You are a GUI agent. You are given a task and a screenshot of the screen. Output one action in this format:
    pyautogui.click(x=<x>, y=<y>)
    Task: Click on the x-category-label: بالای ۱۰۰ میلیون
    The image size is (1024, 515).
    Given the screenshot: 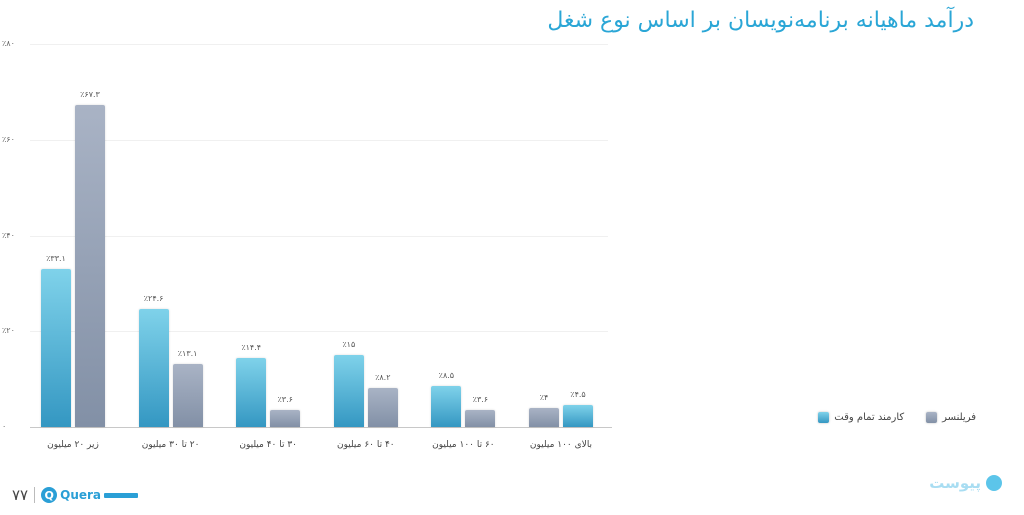 What is the action you would take?
    pyautogui.click(x=561, y=445)
    